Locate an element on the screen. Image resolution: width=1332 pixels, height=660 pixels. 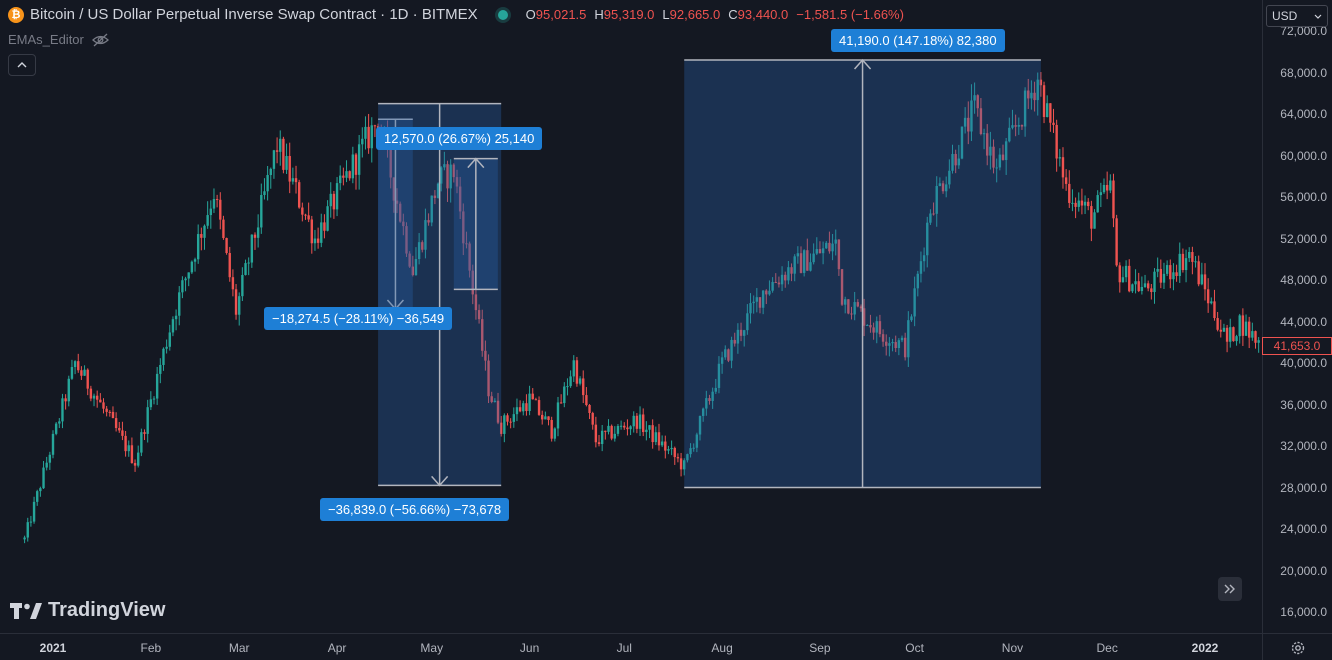
collapse-legend-button is located at coordinates (22, 65).